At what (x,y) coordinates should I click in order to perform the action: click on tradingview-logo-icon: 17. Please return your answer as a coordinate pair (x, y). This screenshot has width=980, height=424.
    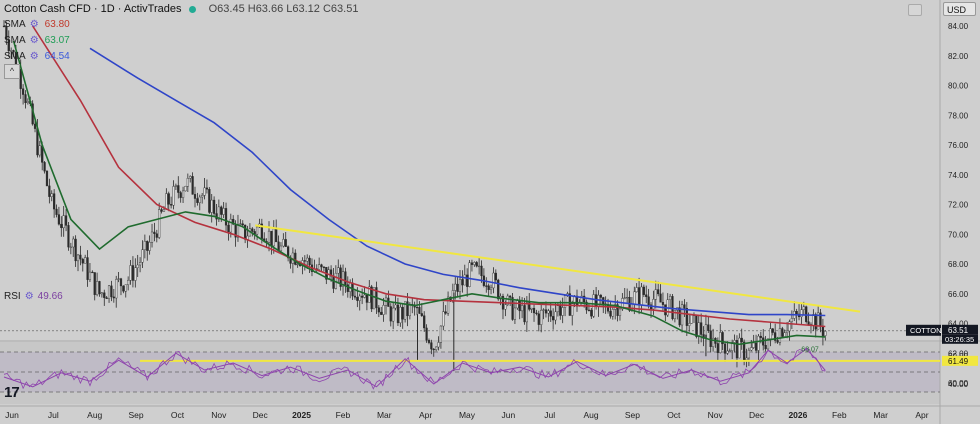
    Looking at the image, I should click on (12, 392).